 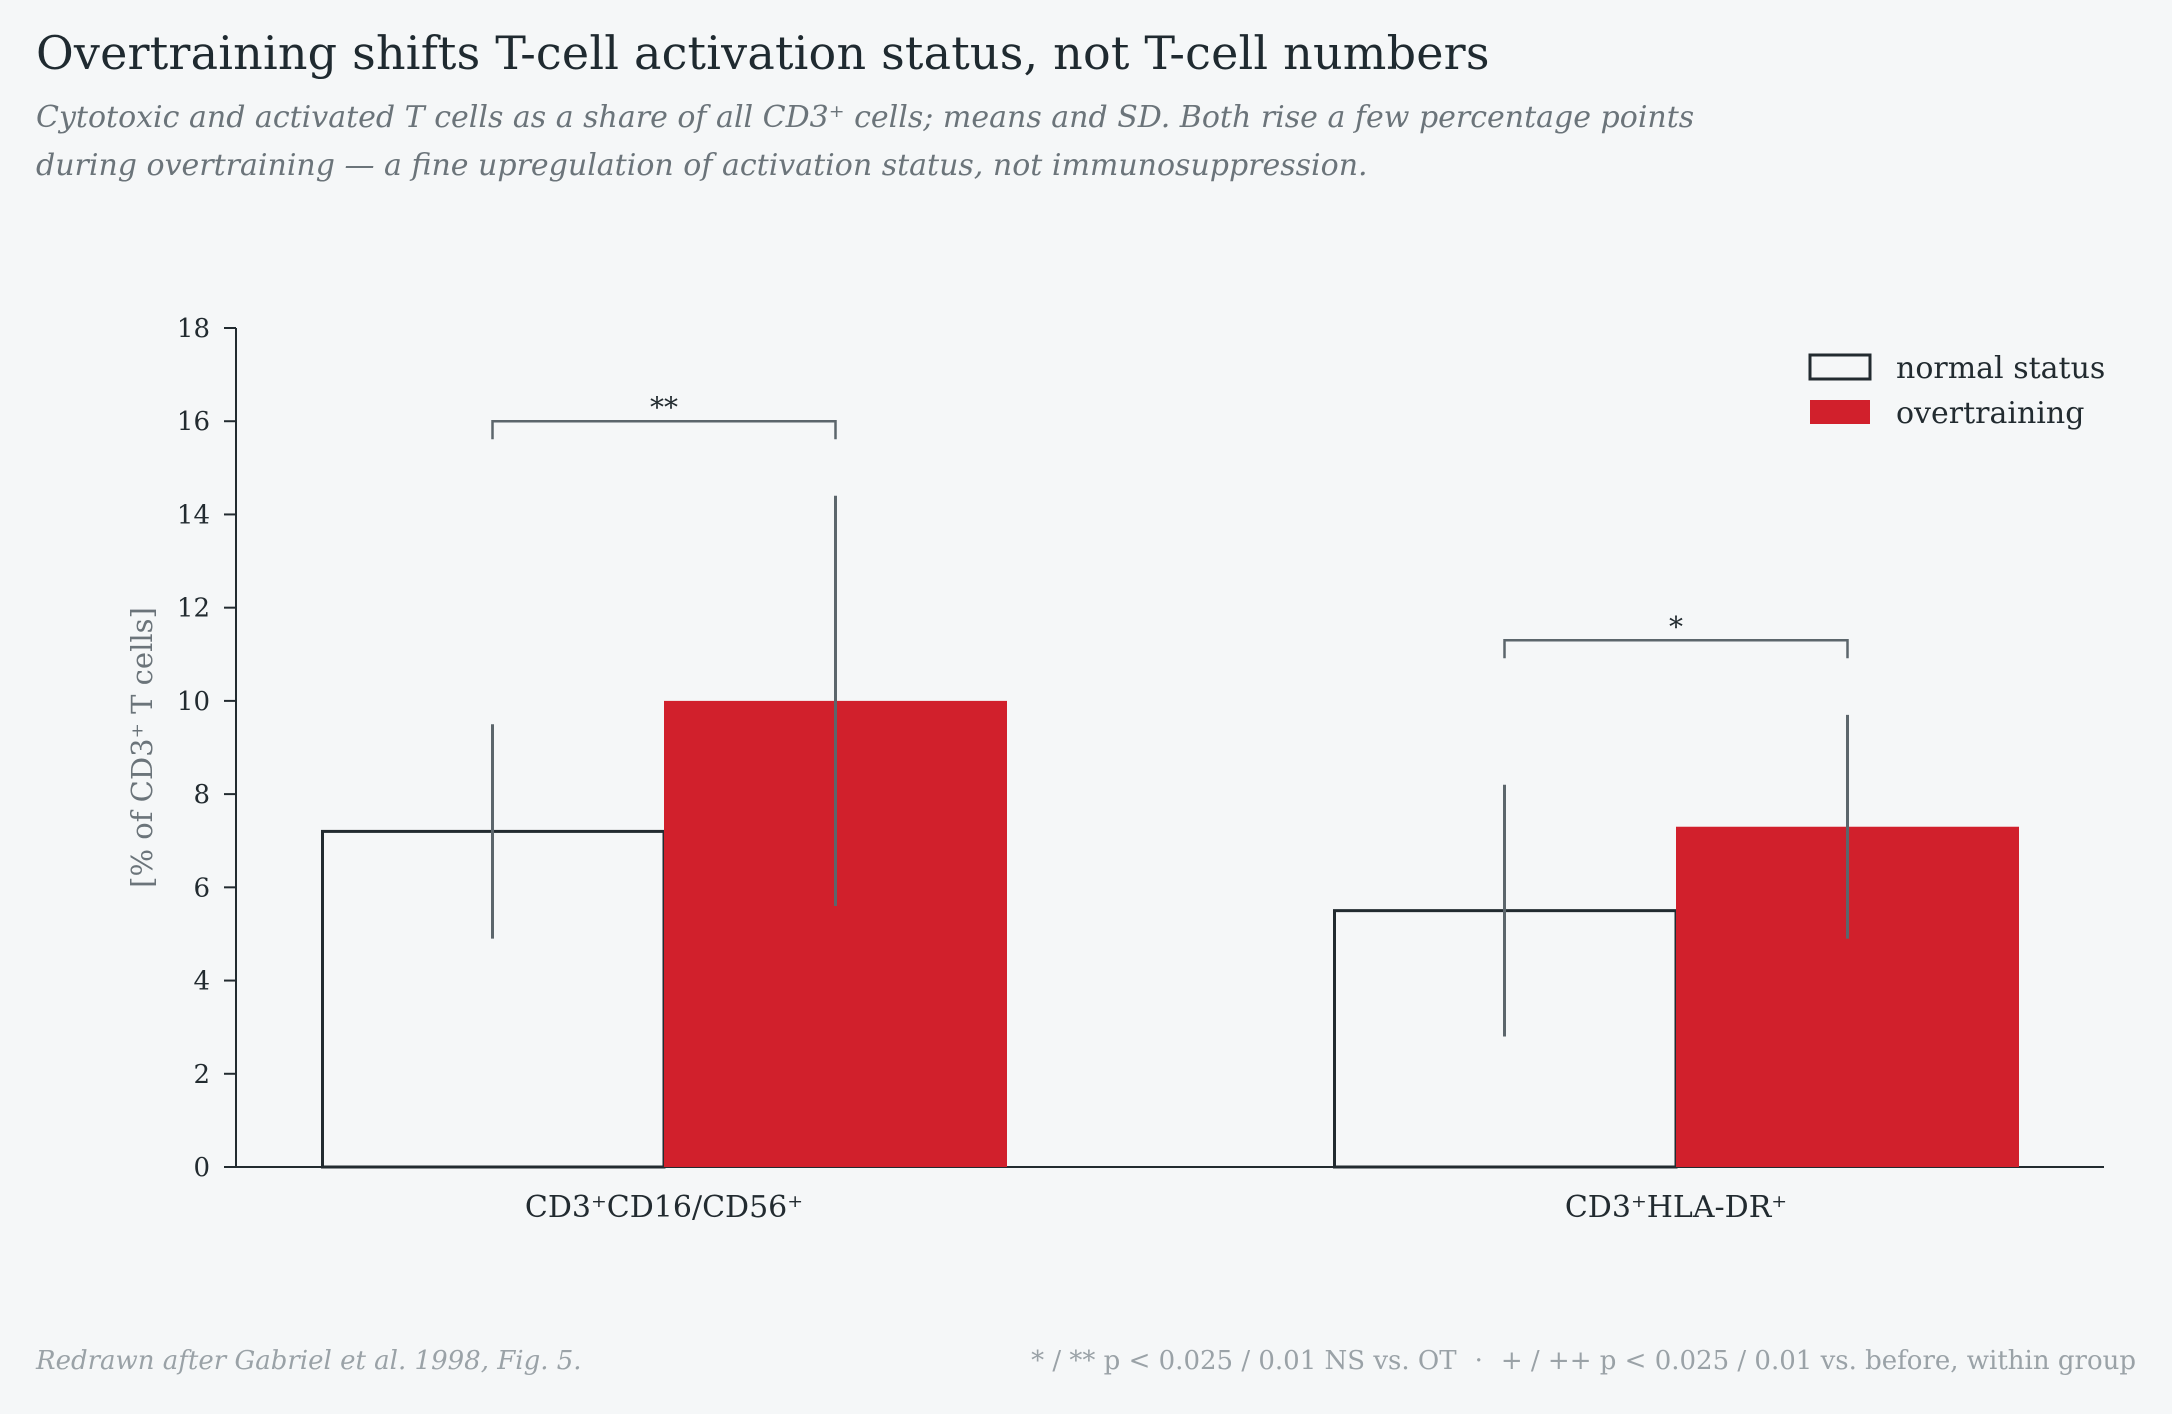 I want to click on significance-label: *, so click(x=1676, y=626).